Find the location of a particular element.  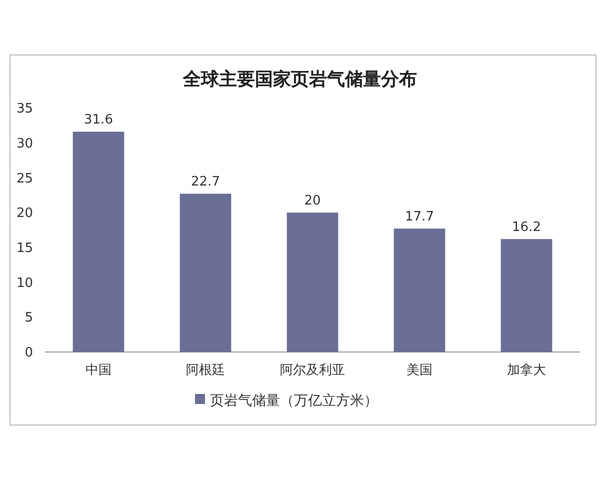

chart-title: 全球主要国家页岩气储量分布 is located at coordinates (299, 79).